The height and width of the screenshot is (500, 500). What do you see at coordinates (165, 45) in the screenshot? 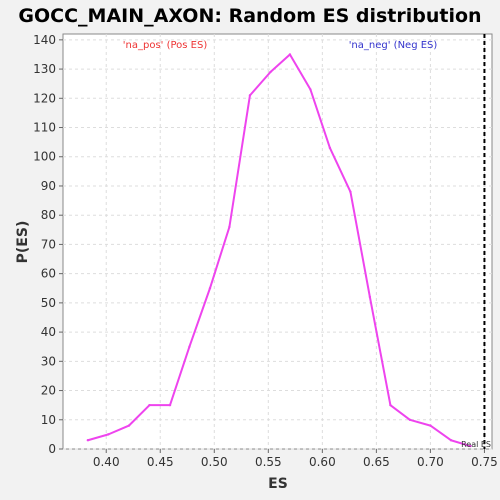
I see `pos-es-annotation: 'na_pos' (Pos ES)` at bounding box center [165, 45].